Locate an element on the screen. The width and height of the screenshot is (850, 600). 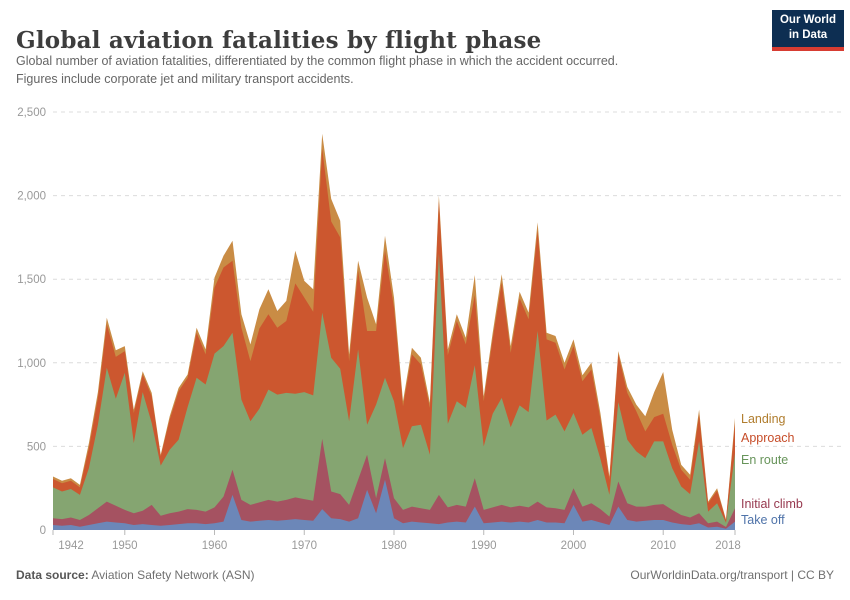
area-layer-initial-climb is located at coordinates (394, 484).